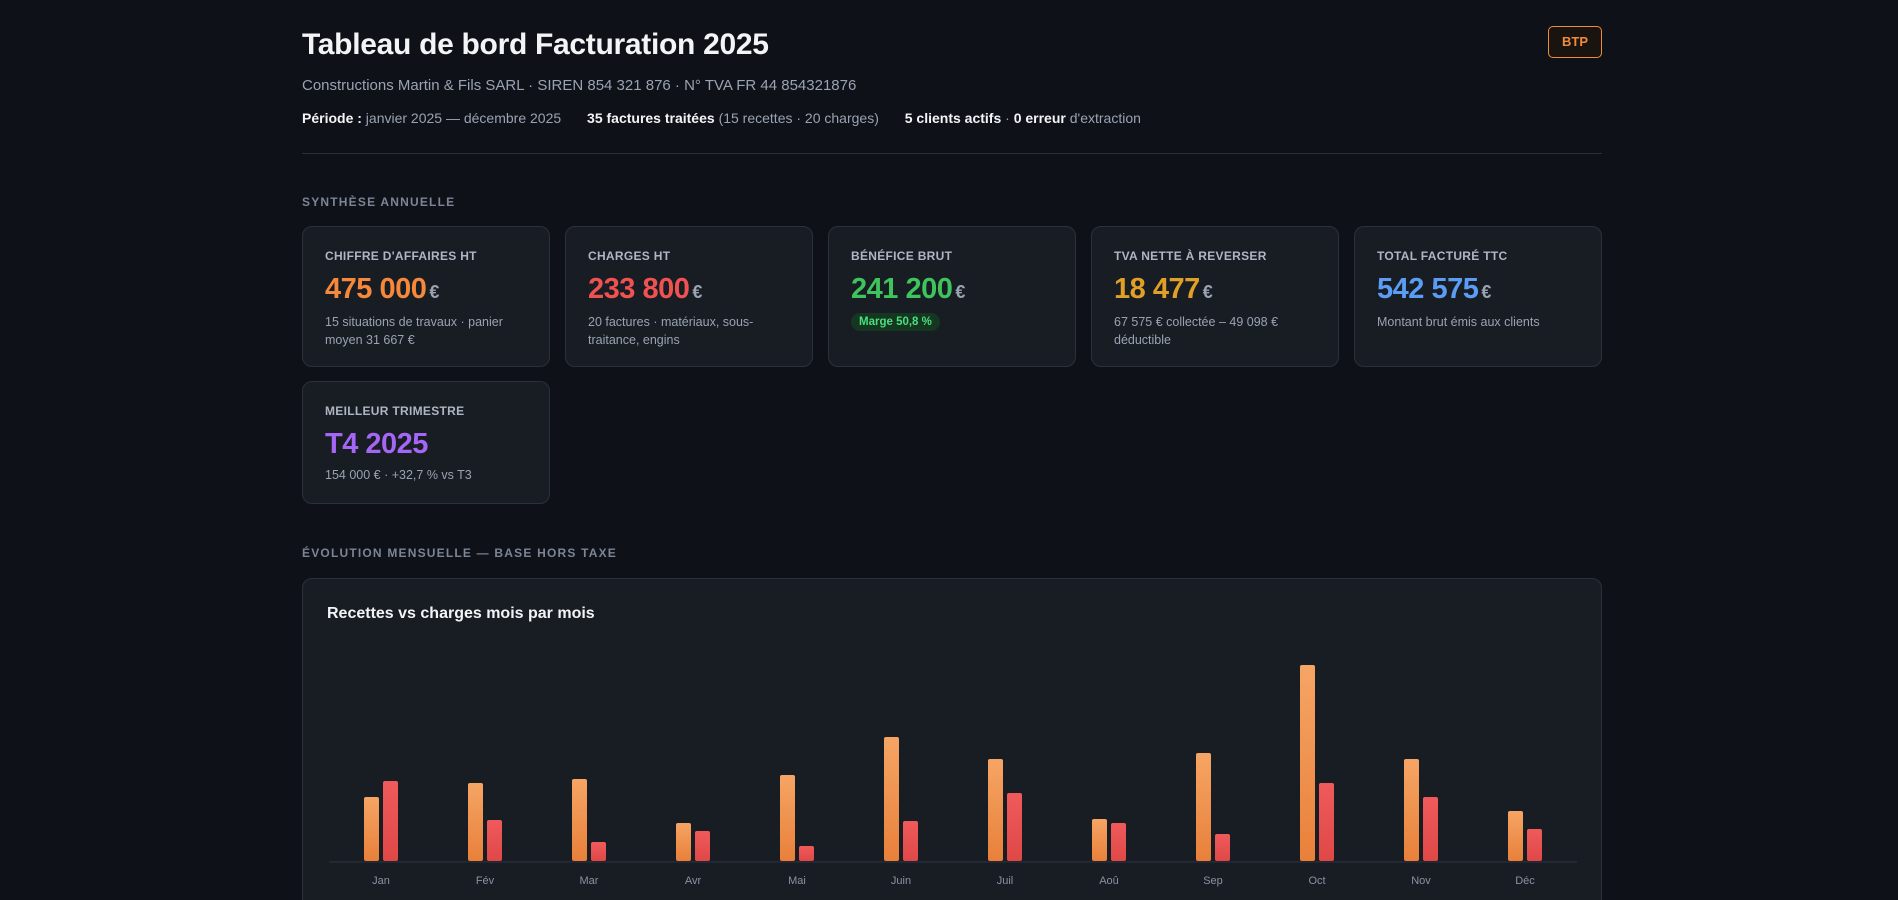  Describe the element at coordinates (910, 841) in the screenshot. I see `charges-bar-juin` at that location.